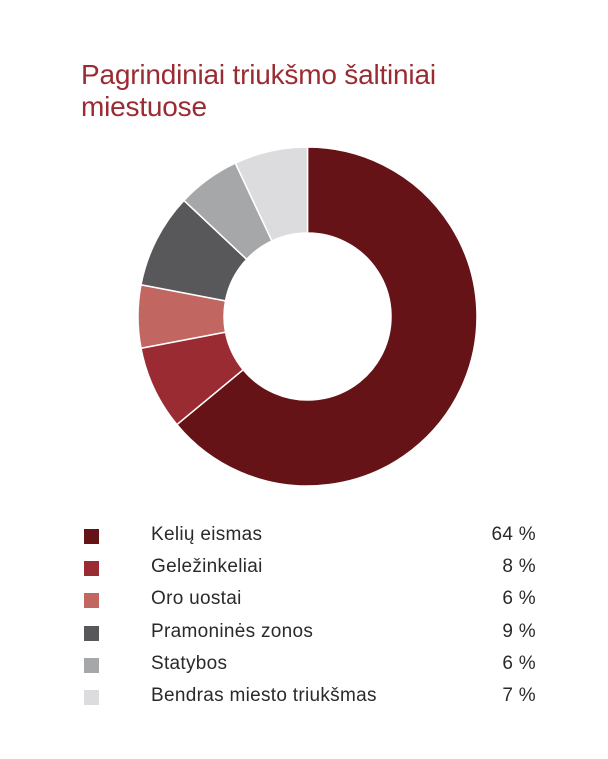 Image resolution: width=608 pixels, height=759 pixels. I want to click on legend-item: Bendras miesto triukšmas 7 %, so click(304, 697).